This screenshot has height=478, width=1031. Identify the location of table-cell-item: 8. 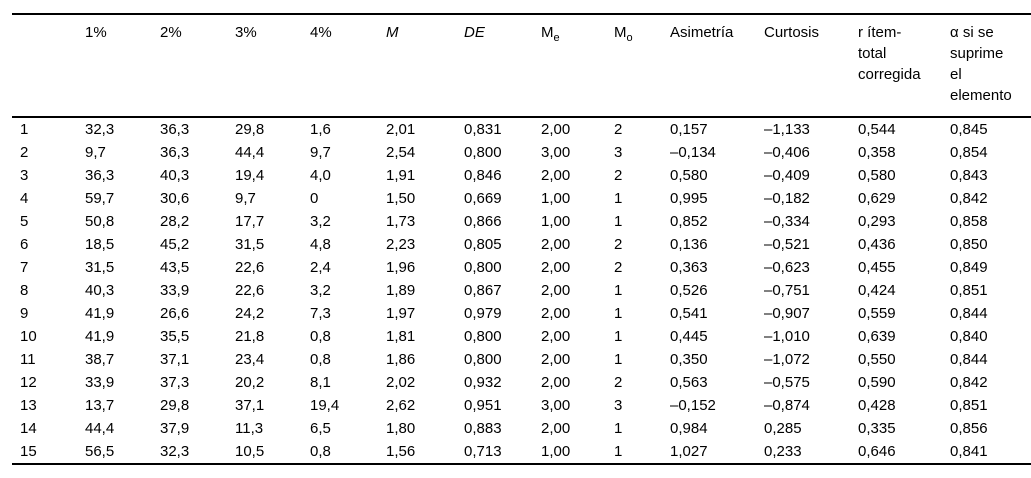
(24, 290).